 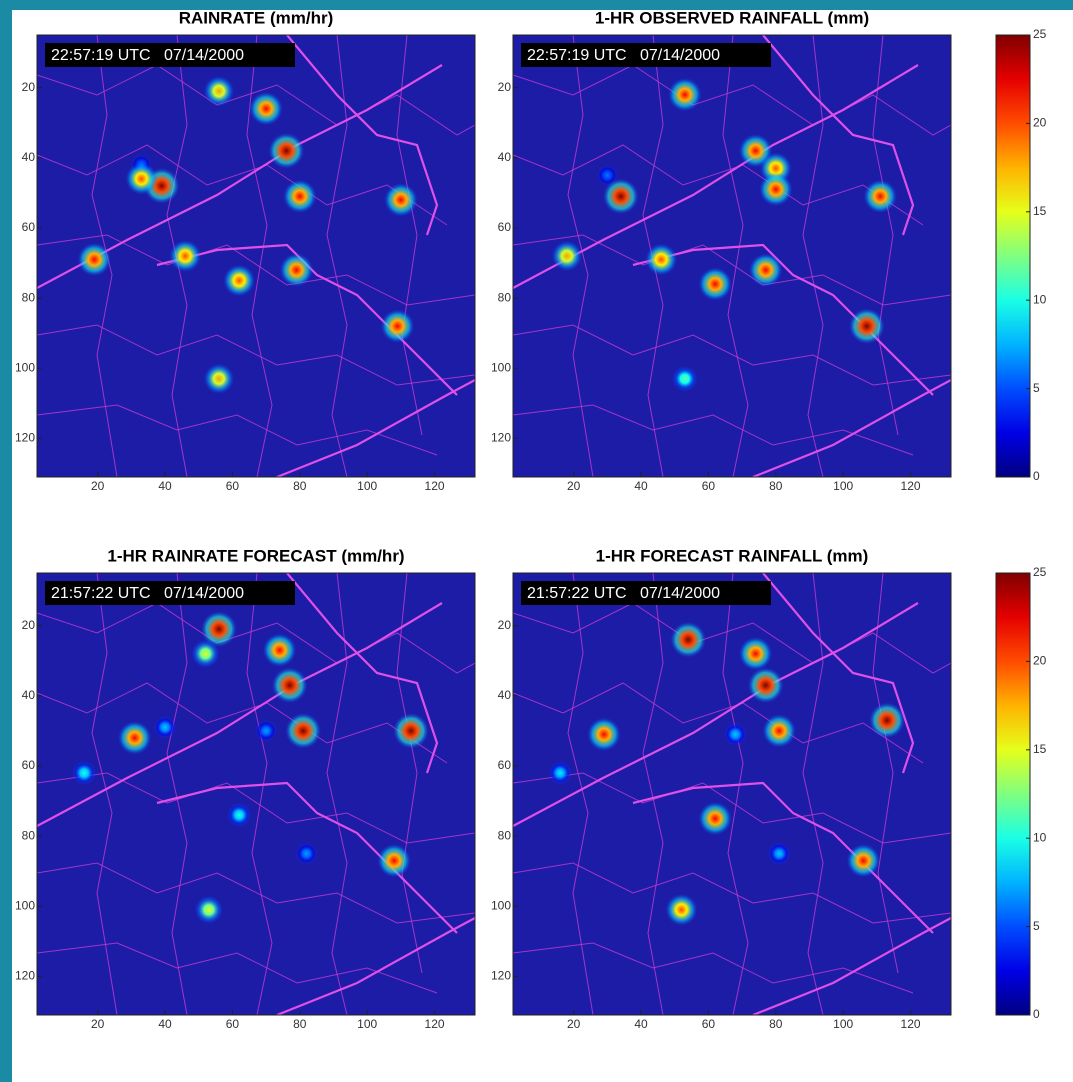 I want to click on colorbar-tick-label: 5, so click(x=1036, y=926).